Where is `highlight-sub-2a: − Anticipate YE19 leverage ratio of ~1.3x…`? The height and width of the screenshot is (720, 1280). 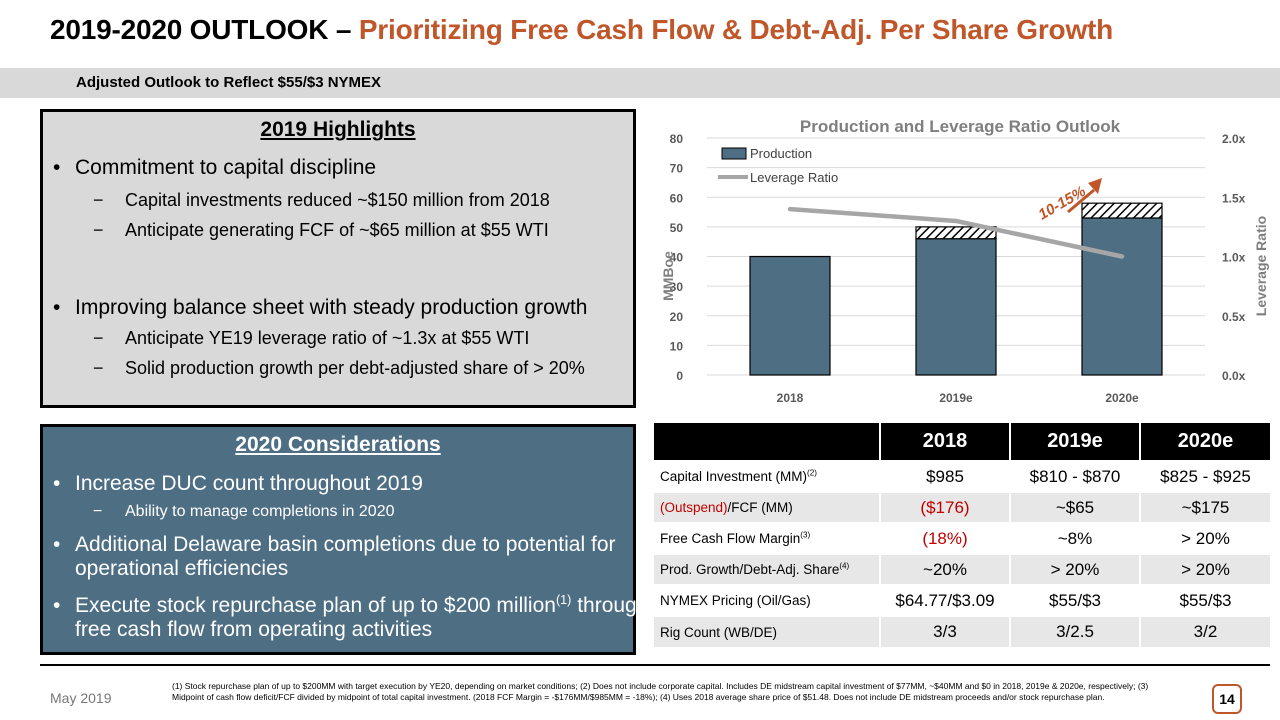
highlight-sub-2a: − Anticipate YE19 leverage ratio of ~1.3x… is located at coordinates (311, 338).